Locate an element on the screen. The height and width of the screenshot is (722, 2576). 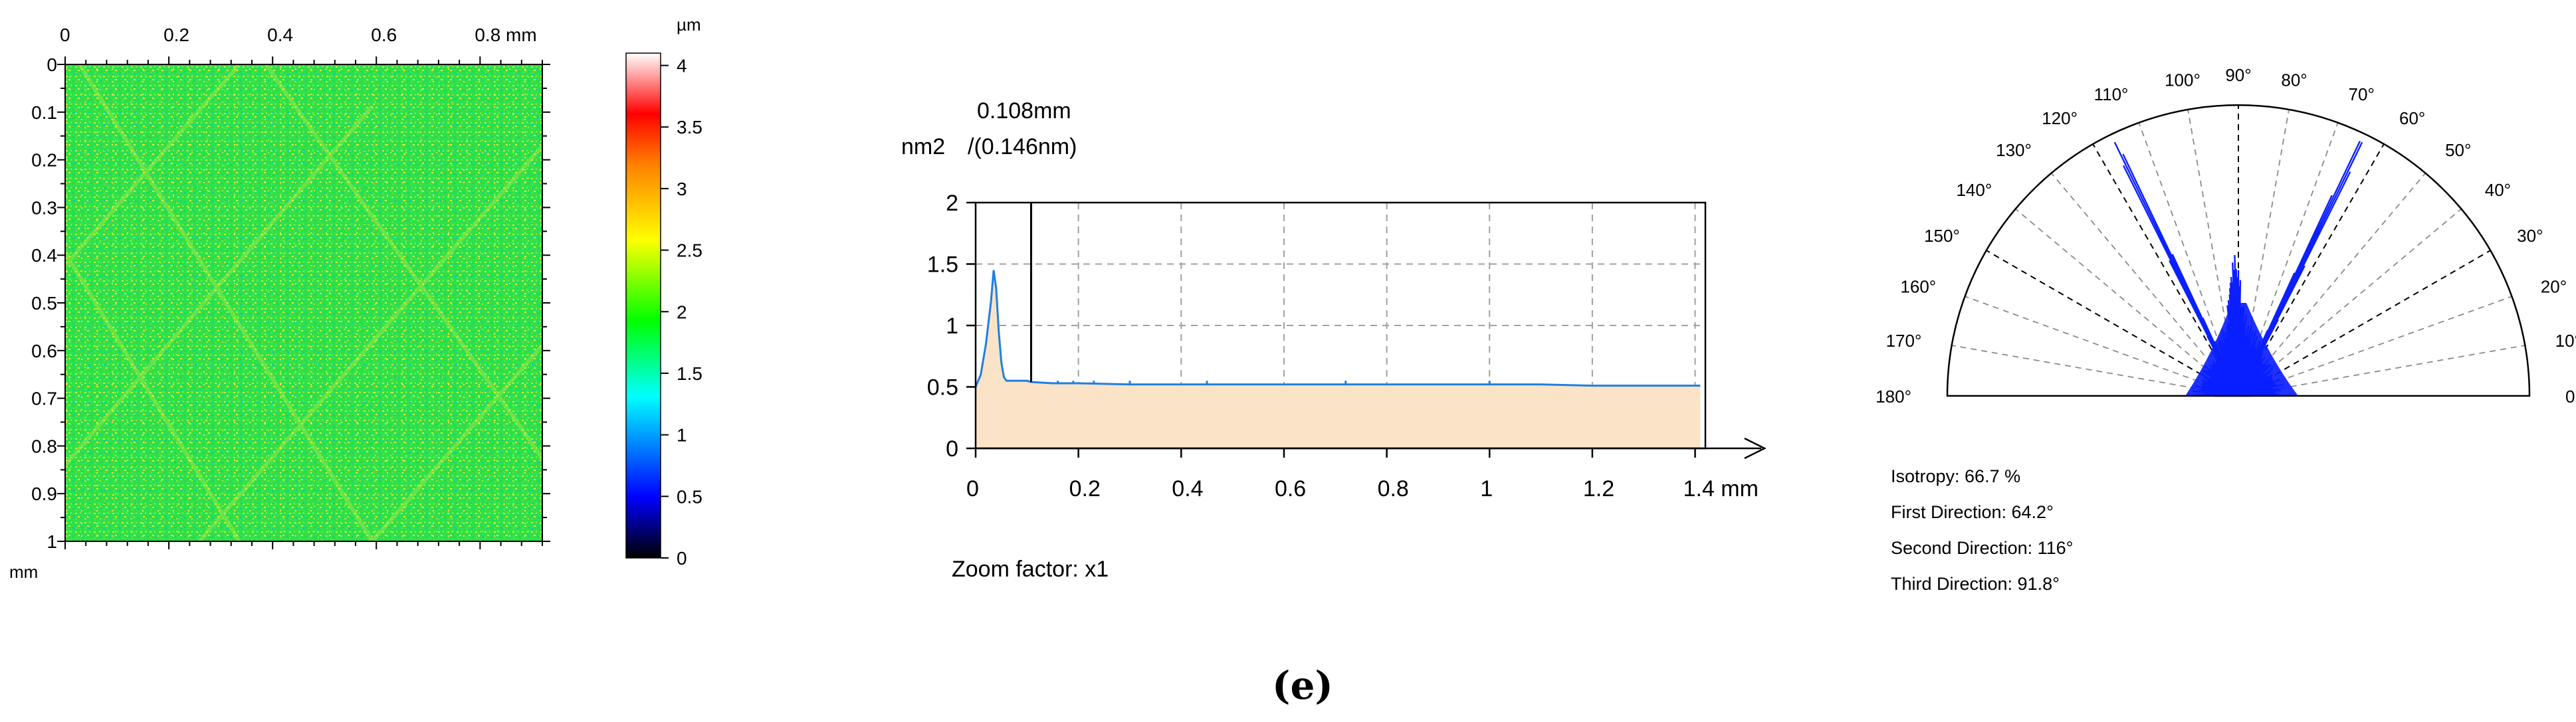
polar-stat-line: Isotropy: 66.7 % is located at coordinates (1955, 476).